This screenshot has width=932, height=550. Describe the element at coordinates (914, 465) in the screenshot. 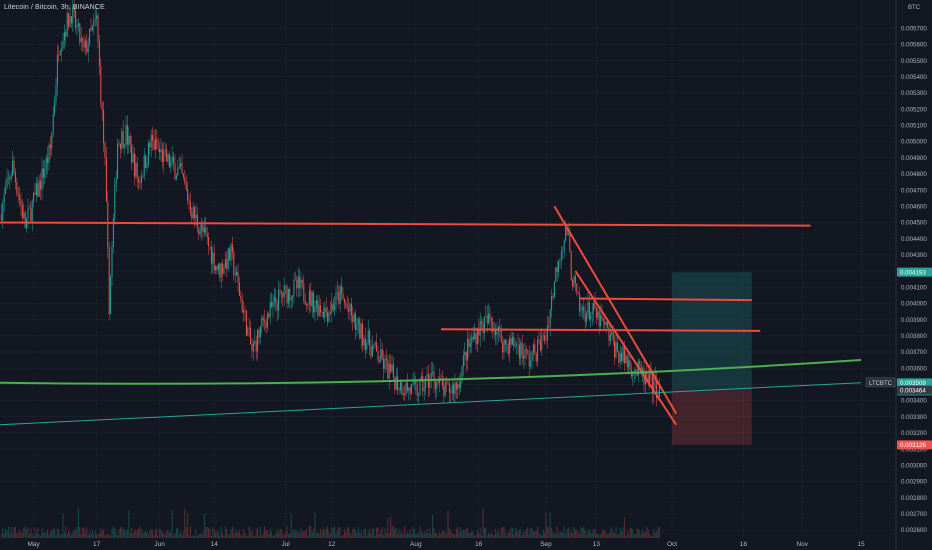

I see `y-tick-label: 0.003000` at that location.